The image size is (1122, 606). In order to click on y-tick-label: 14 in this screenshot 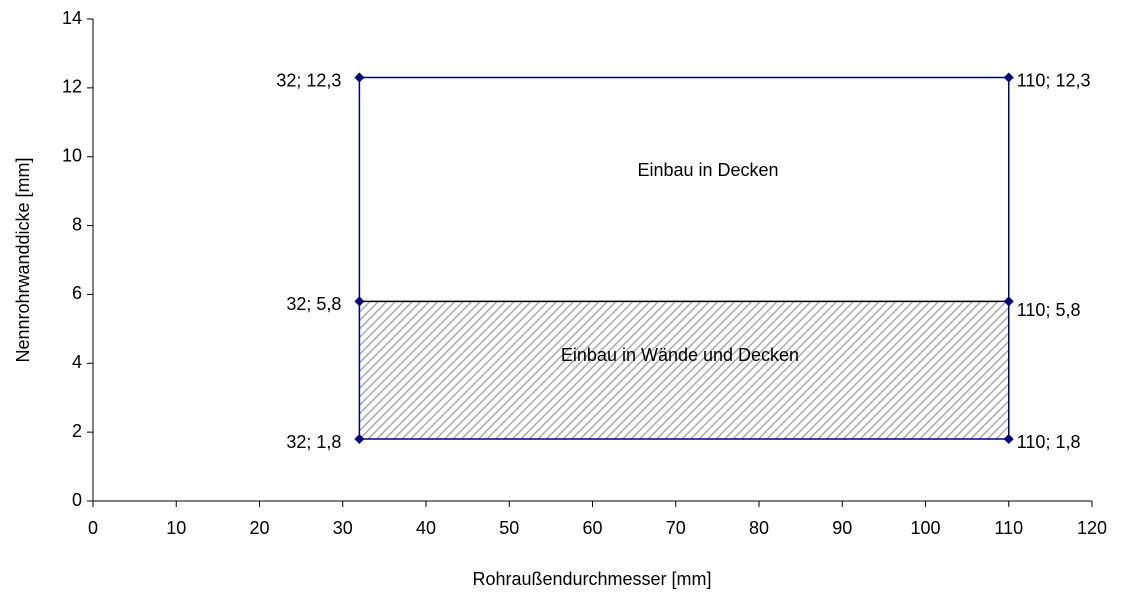, I will do `click(72, 18)`.